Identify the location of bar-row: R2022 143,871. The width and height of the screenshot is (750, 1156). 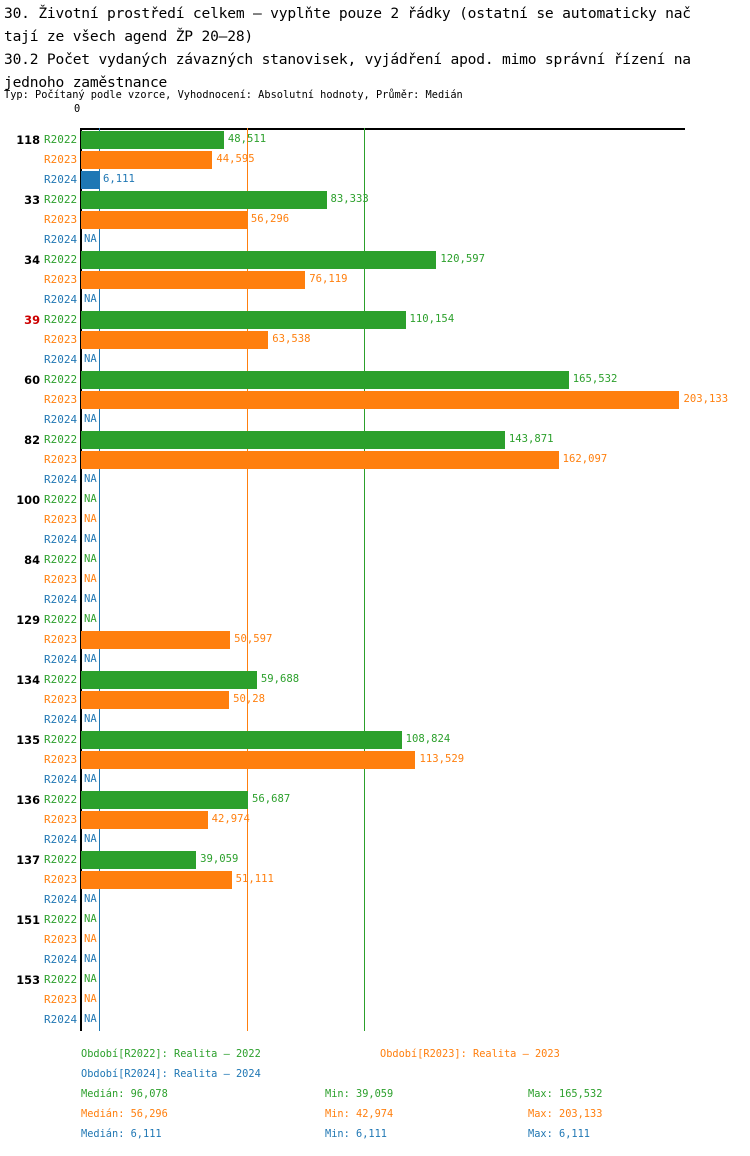
(375, 440).